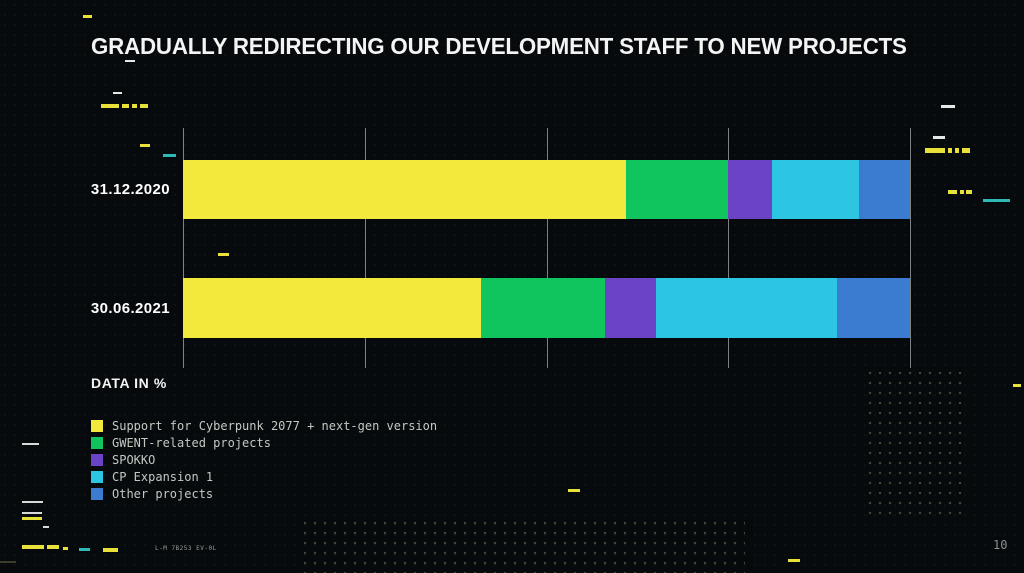  What do you see at coordinates (130, 189) in the screenshot?
I see `row-label: 31.12.2020` at bounding box center [130, 189].